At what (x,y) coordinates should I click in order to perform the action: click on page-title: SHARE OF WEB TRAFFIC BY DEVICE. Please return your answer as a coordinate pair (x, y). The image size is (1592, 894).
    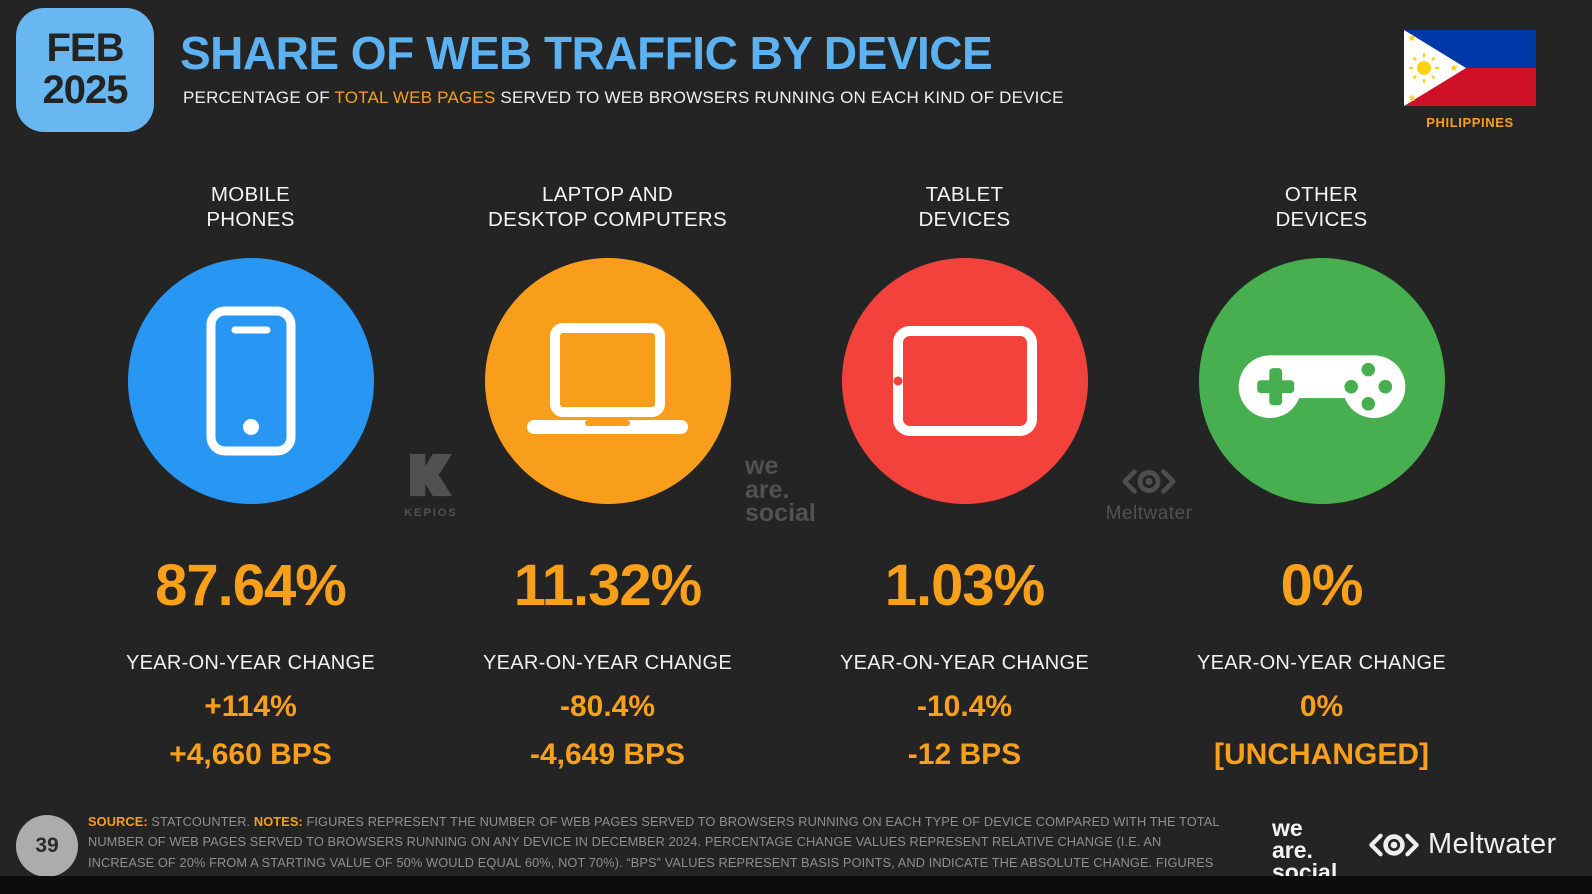
    Looking at the image, I should click on (586, 53).